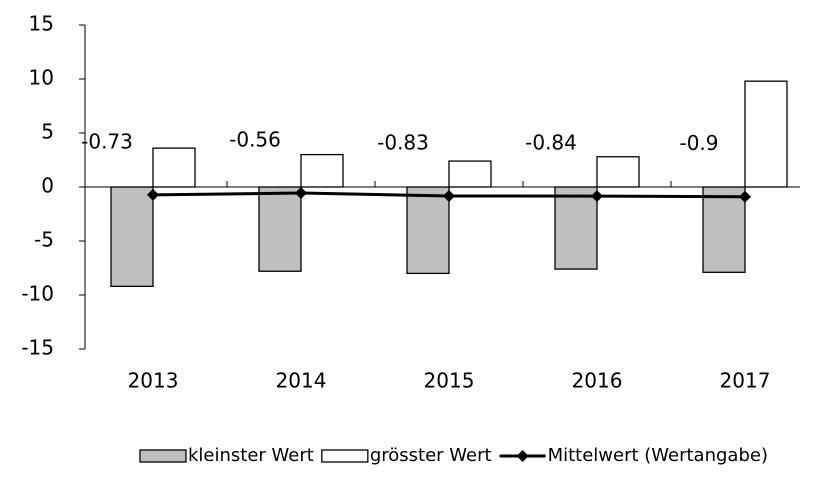  I want to click on legend-label: Mittelwert (Wertangabe), so click(658, 455).